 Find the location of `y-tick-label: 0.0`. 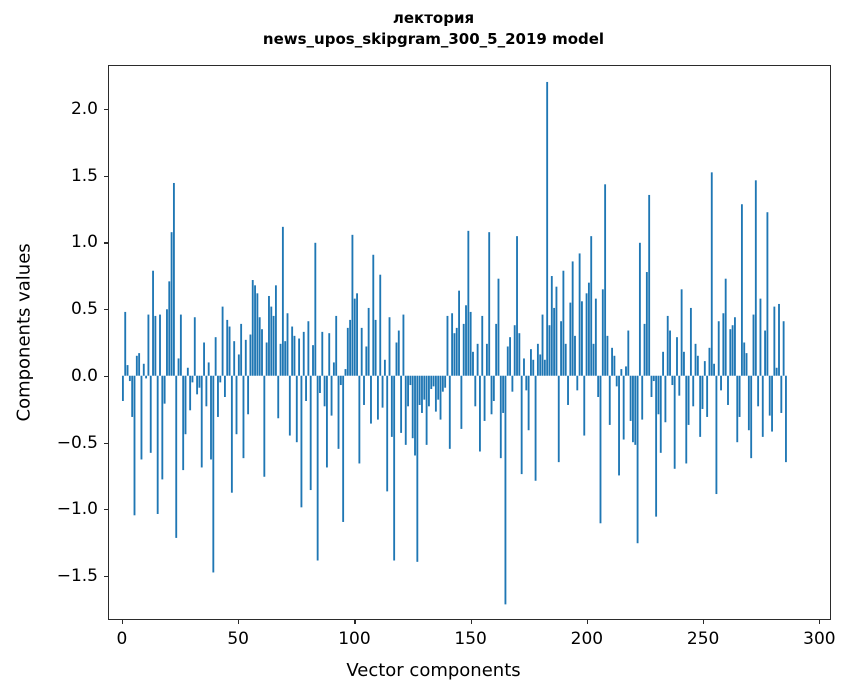

y-tick-label: 0.0 is located at coordinates (84, 375).